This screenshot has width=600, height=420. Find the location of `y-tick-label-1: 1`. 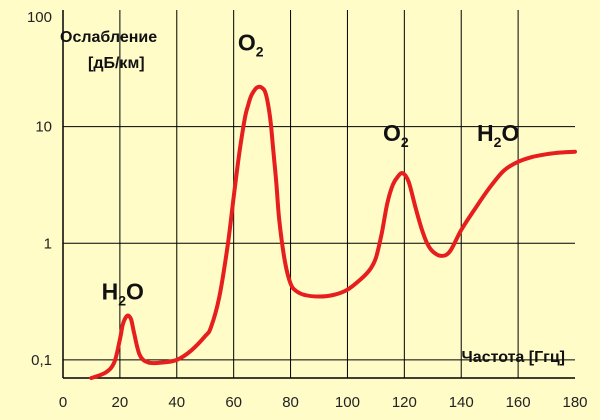

y-tick-label-1: 1 is located at coordinates (48, 243).